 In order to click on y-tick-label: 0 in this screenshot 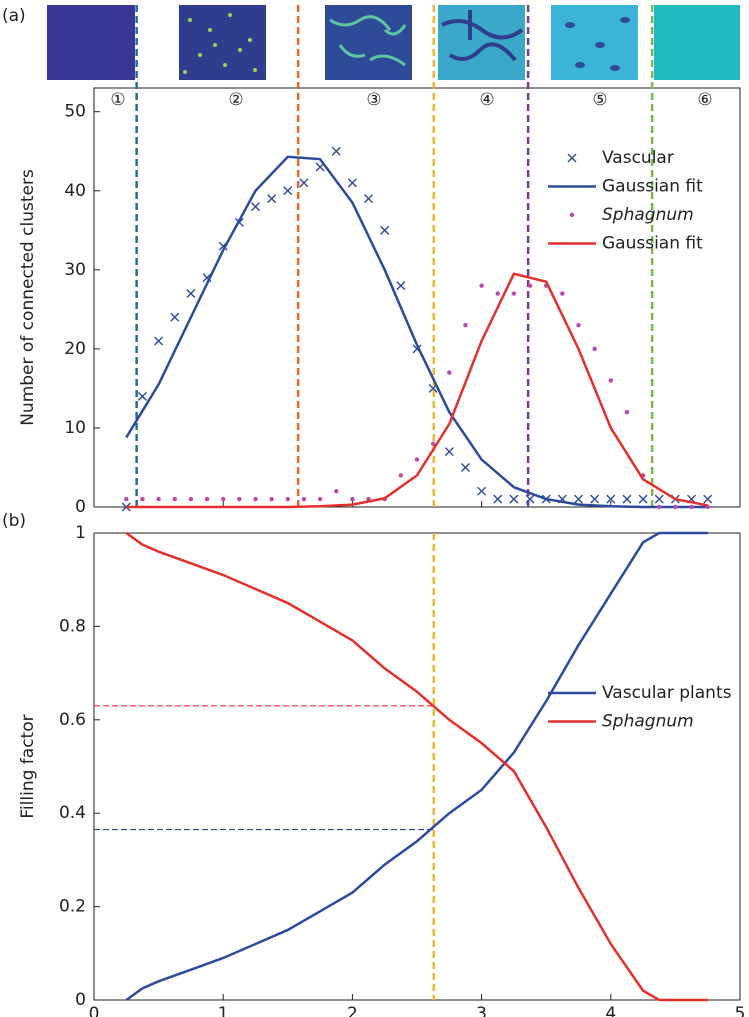, I will do `click(80, 507)`.